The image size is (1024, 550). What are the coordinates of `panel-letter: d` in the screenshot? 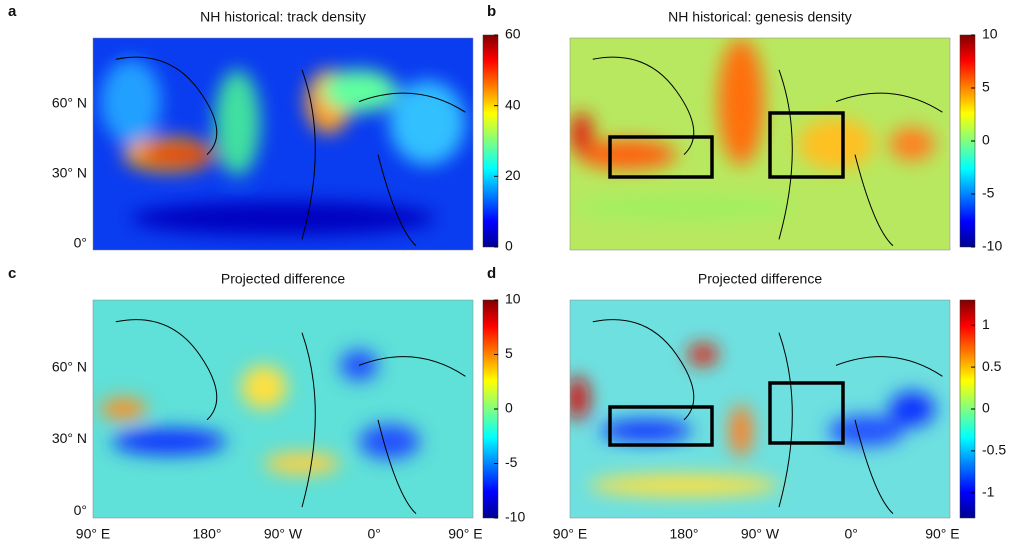 It's located at (491, 273).